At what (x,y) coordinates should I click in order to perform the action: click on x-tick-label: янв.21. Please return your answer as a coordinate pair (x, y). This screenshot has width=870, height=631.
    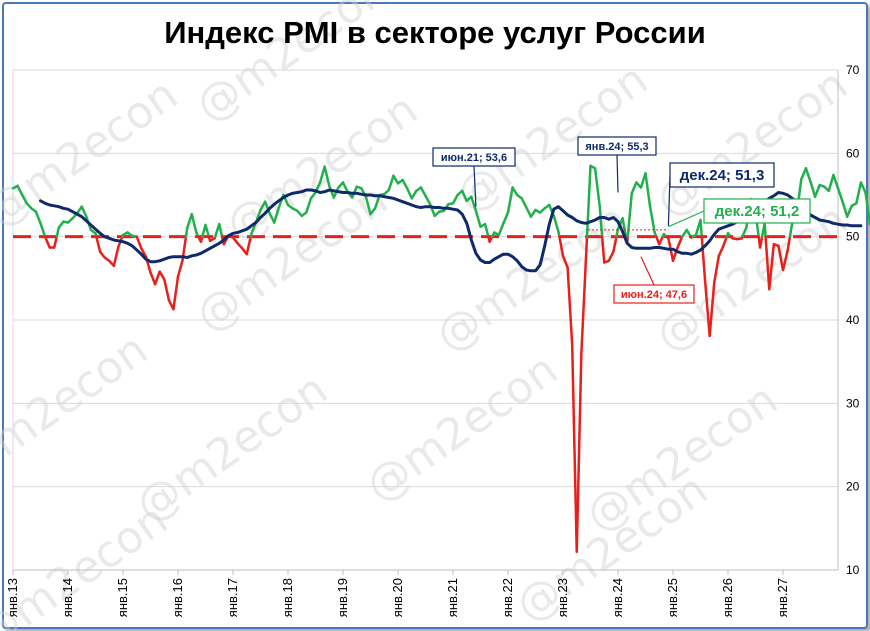
    Looking at the image, I should click on (452, 597).